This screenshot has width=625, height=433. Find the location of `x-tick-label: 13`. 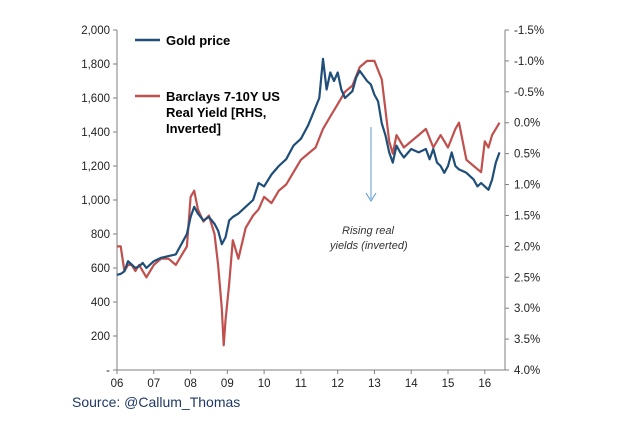

x-tick-label: 13 is located at coordinates (374, 384).